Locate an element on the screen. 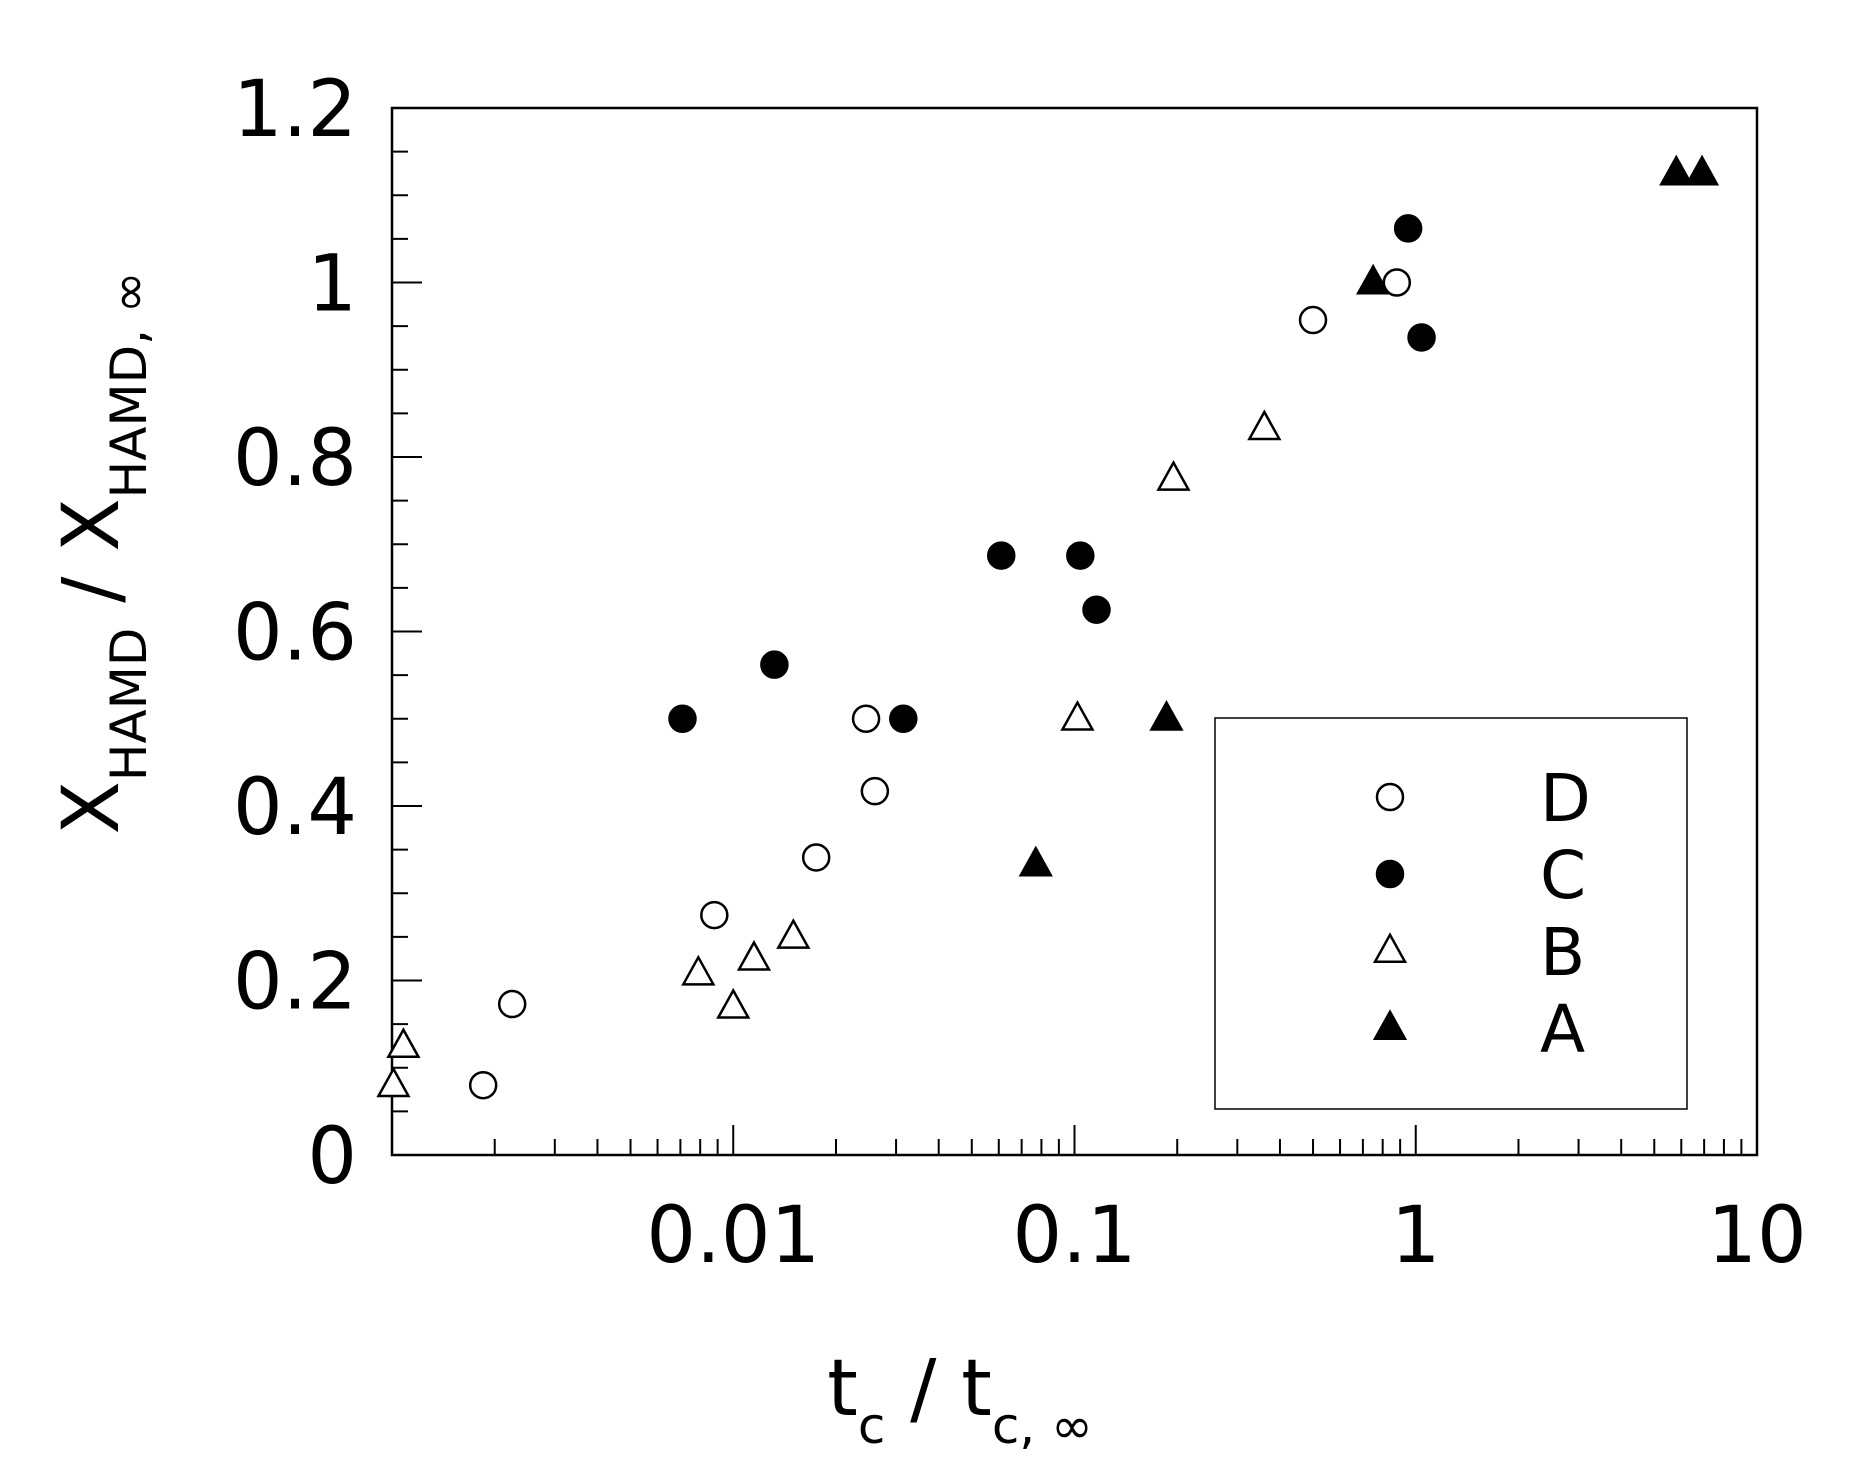 This screenshot has height=1475, width=1855. x-tick-label: 0.01 is located at coordinates (733, 1236).